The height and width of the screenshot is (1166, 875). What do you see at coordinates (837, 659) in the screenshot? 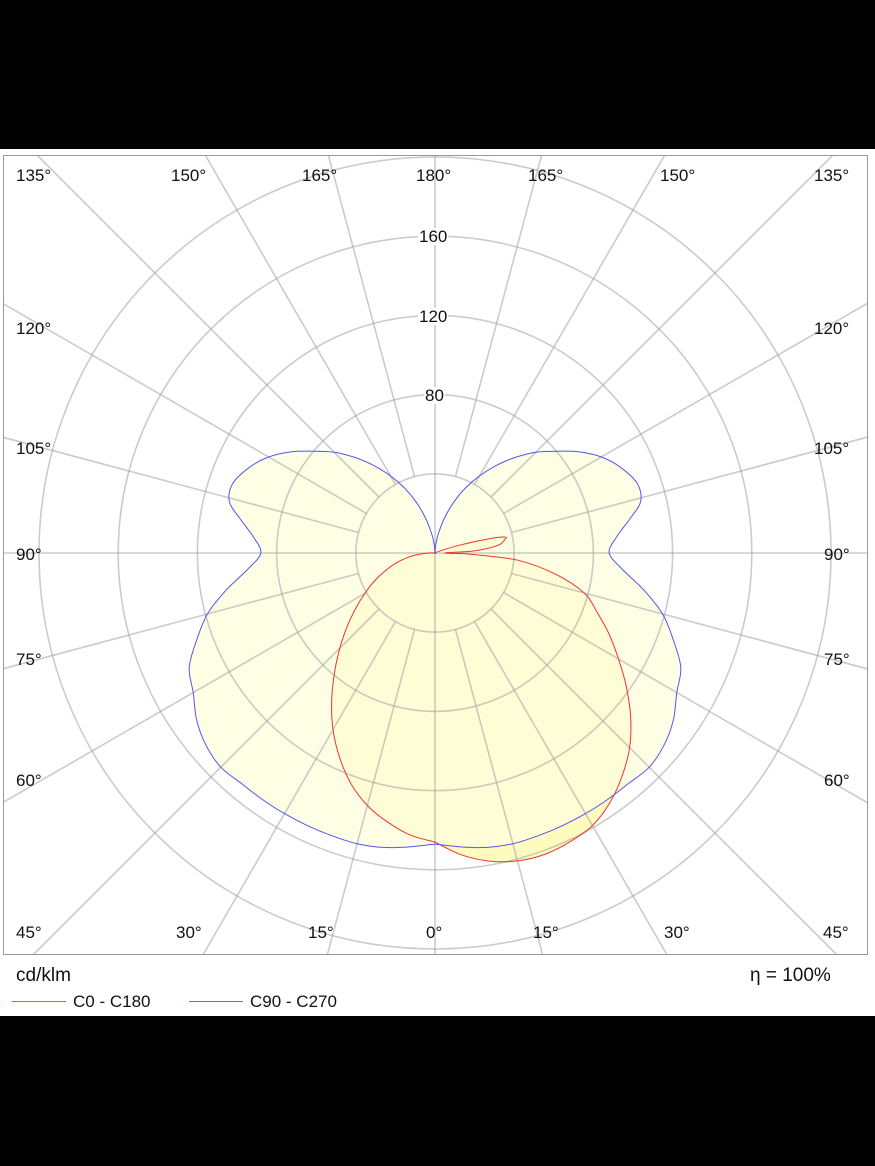
I see `angle-label-right: 75°` at bounding box center [837, 659].